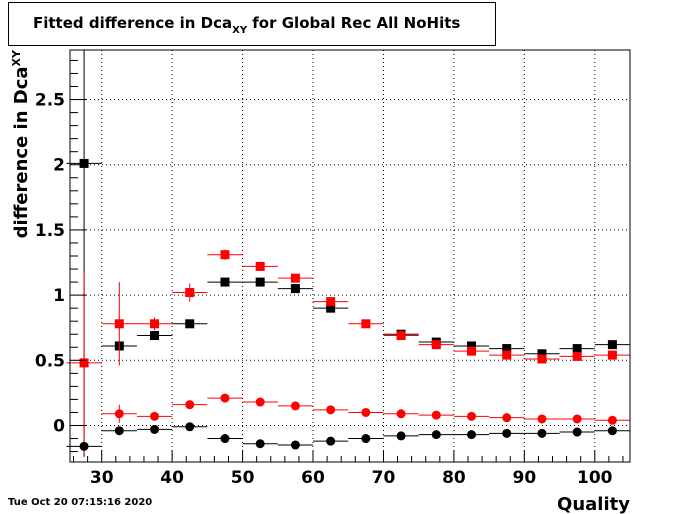  What do you see at coordinates (50, 101) in the screenshot?
I see `y-tick-label: 2.5` at bounding box center [50, 101].